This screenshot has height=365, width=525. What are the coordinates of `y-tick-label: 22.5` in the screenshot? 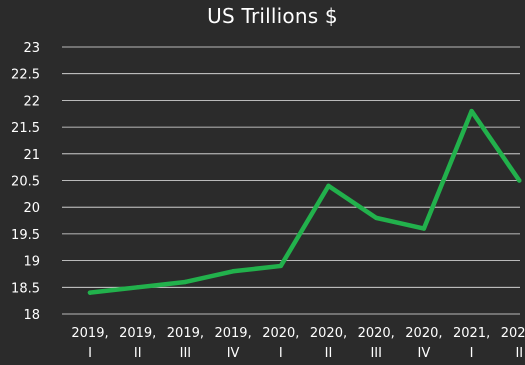 It's located at (25, 75).